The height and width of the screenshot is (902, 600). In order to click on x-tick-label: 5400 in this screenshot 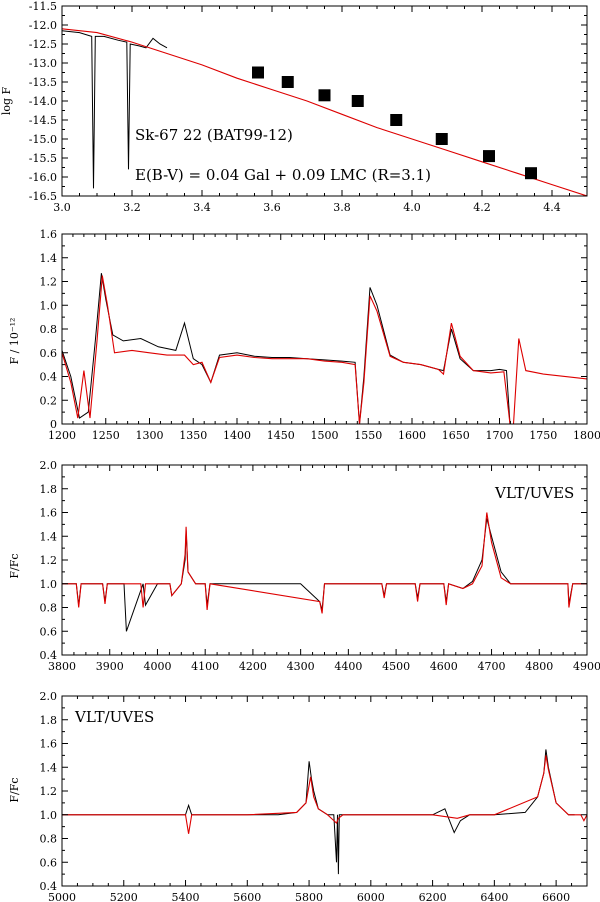, I will do `click(186, 896)`.